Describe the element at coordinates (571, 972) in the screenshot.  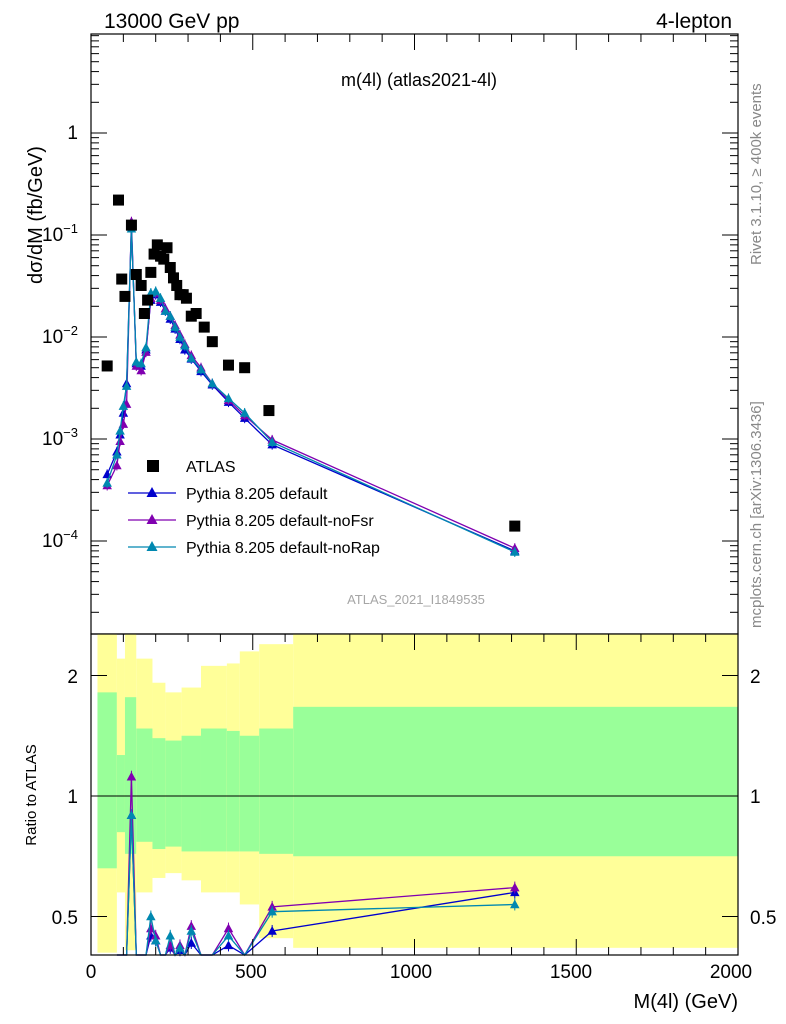
I see `x-tick-label-1500: 1500` at that location.